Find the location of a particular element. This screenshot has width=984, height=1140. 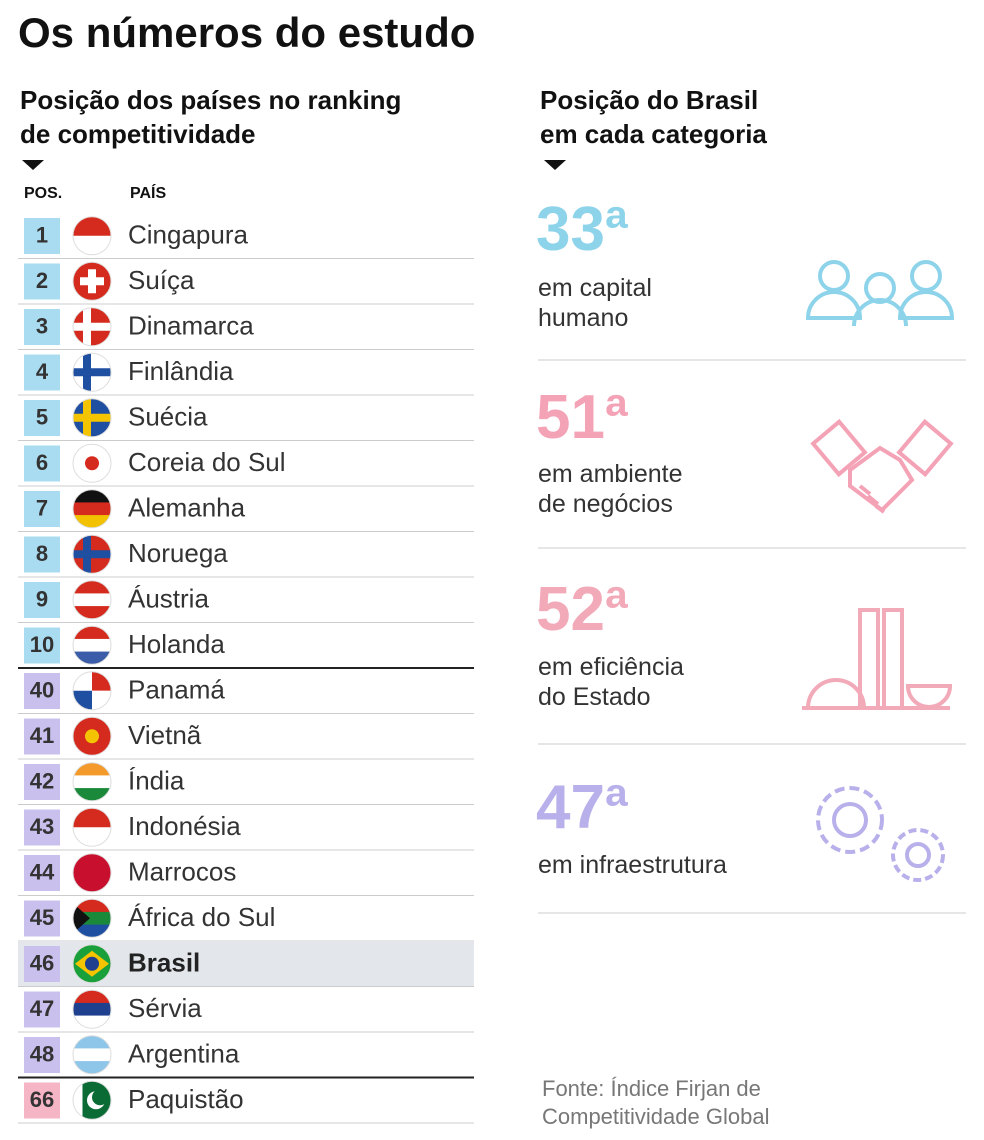

column-header: PAÍS is located at coordinates (148, 192).